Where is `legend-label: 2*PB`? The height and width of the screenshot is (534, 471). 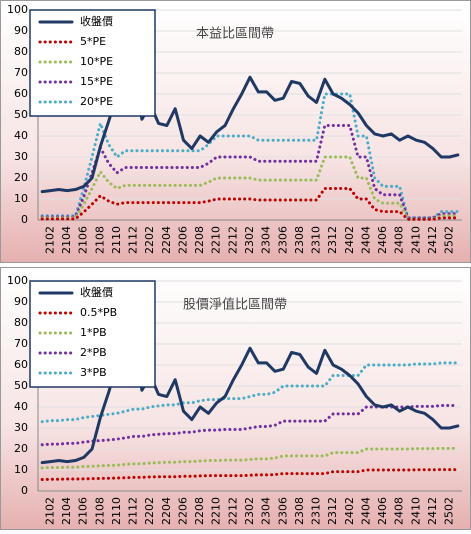
legend-label: 2*PB is located at coordinates (93, 352).